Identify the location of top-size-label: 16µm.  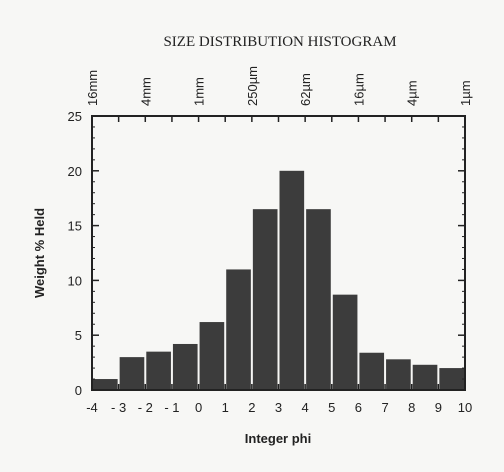
(358, 89).